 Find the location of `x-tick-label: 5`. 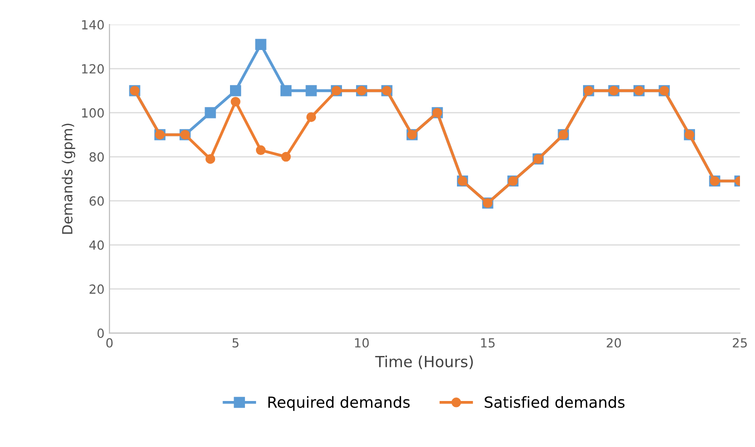

x-tick-label: 5 is located at coordinates (235, 343).